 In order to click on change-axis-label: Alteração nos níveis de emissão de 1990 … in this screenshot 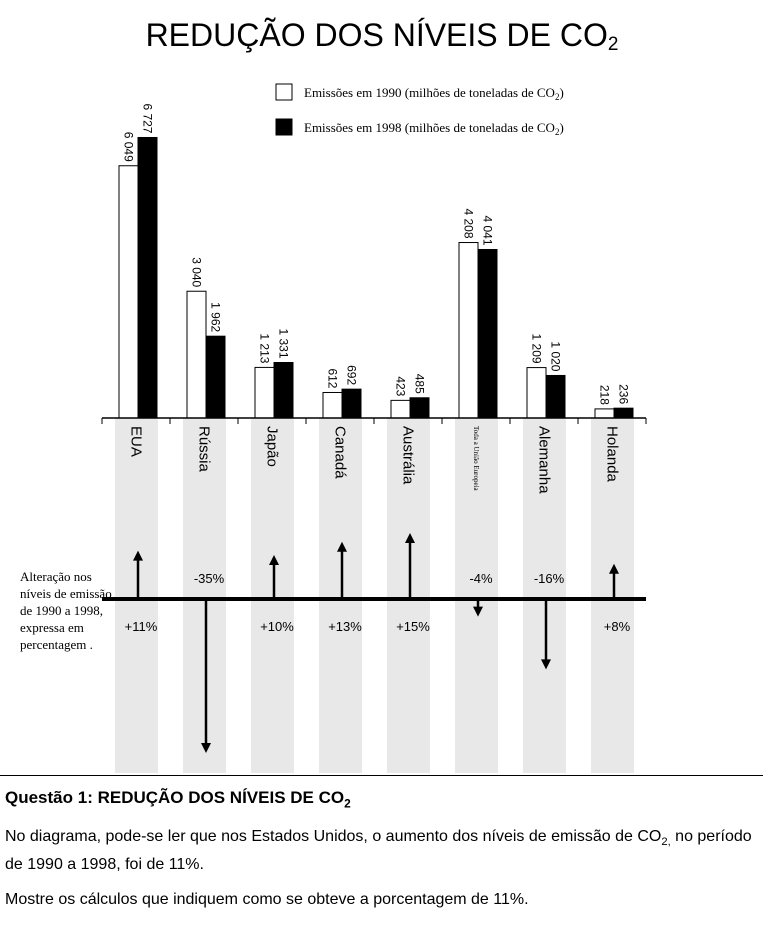, I will do `click(66, 610)`.